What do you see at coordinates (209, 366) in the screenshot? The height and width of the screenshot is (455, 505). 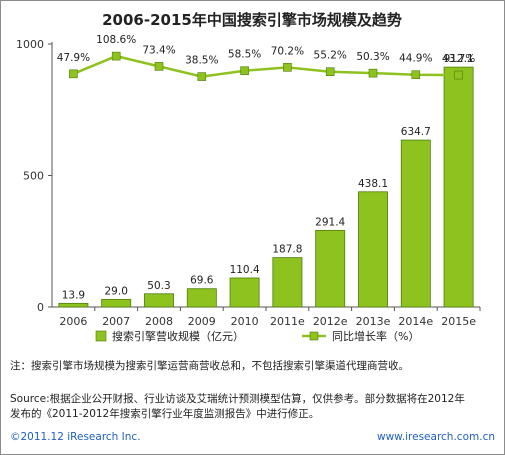 I see `chart-note: 注：搜索引擎市场规模为搜索引擎运营商营收总和，不包括搜索引擎渠道代理商营收。` at bounding box center [209, 366].